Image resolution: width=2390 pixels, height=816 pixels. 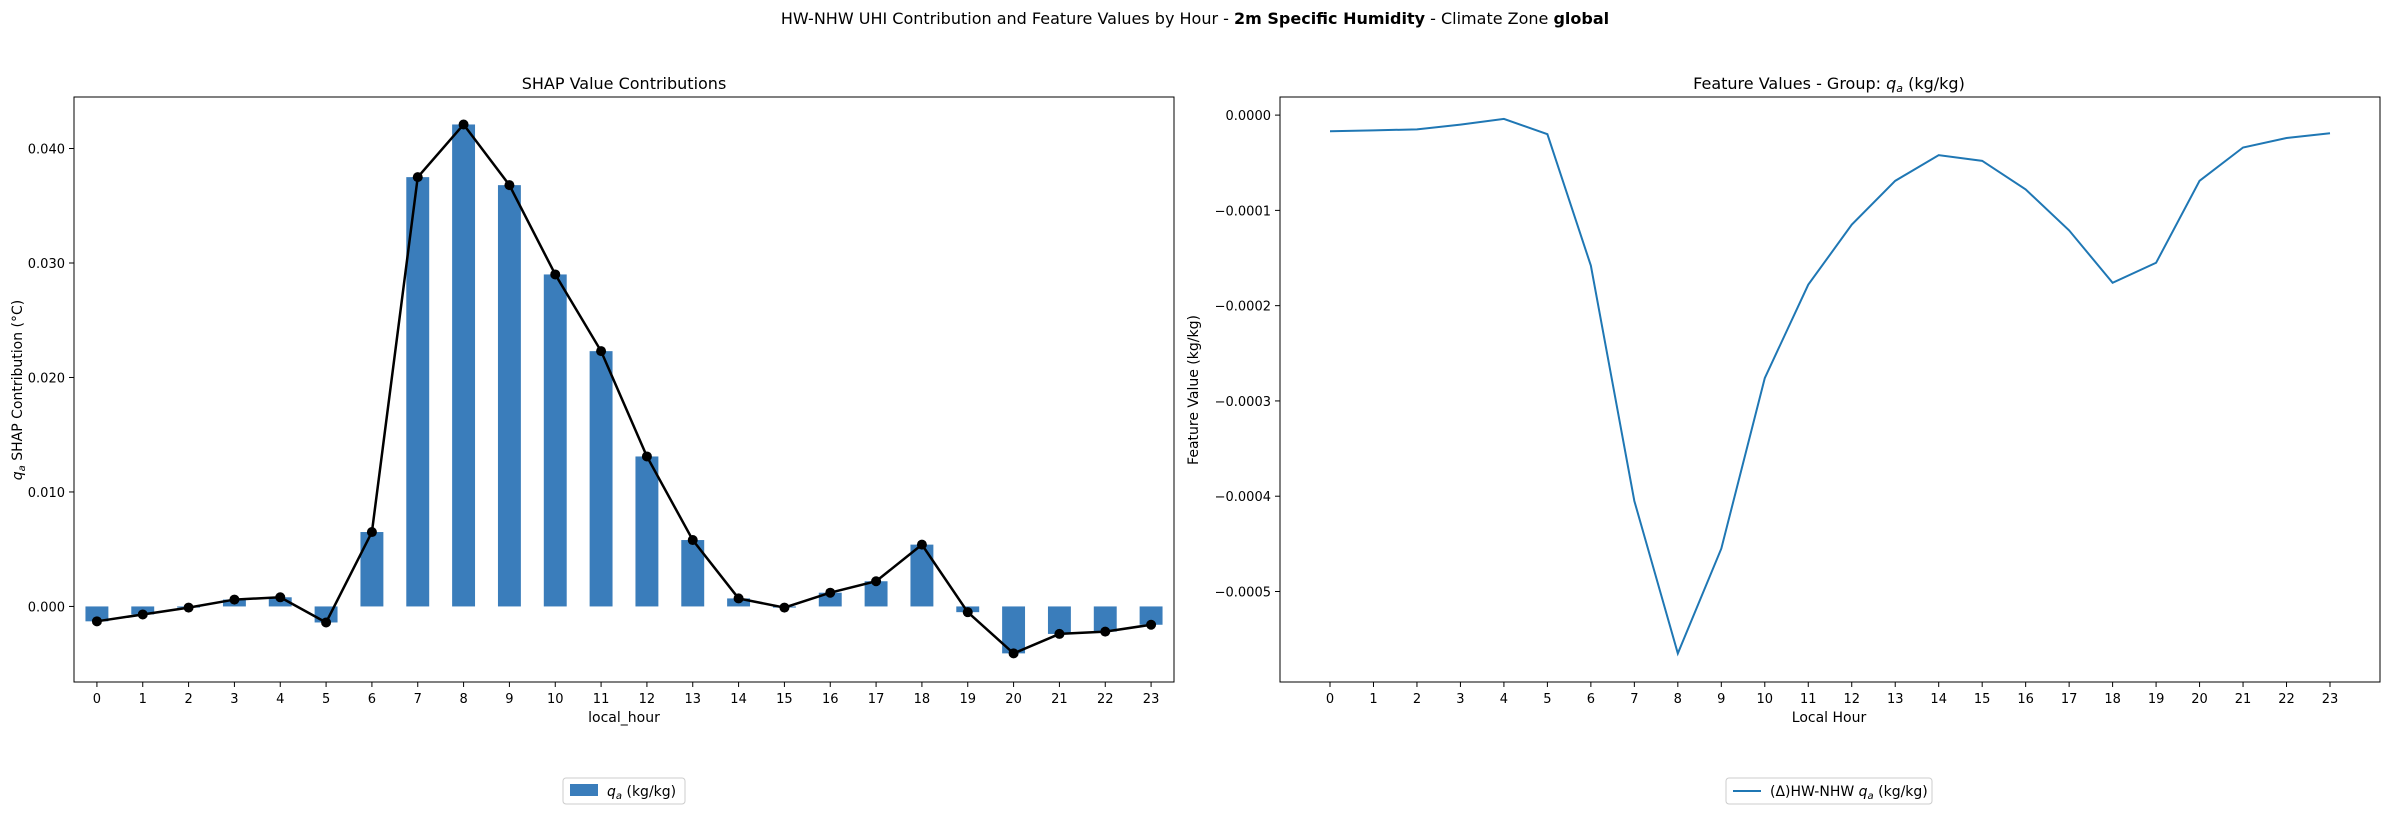 I want to click on shap-xtick-label: 7, so click(x=418, y=699).